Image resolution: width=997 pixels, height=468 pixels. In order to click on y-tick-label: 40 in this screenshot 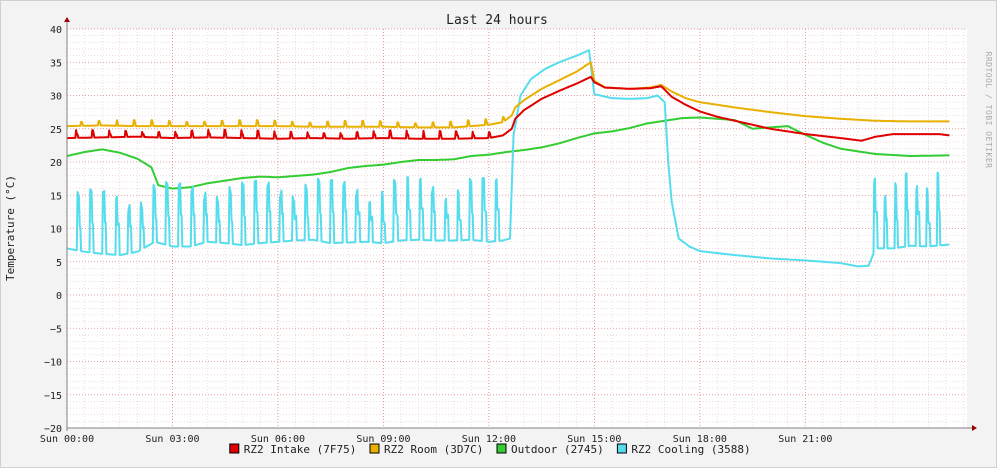, I will do `click(56, 30)`.